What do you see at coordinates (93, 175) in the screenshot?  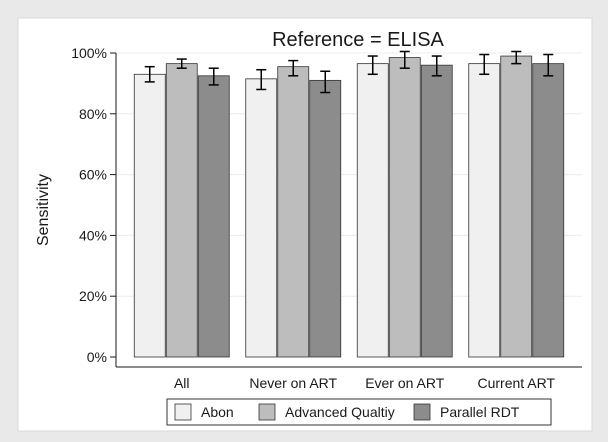 I see `y-tick-label: 60%` at bounding box center [93, 175].